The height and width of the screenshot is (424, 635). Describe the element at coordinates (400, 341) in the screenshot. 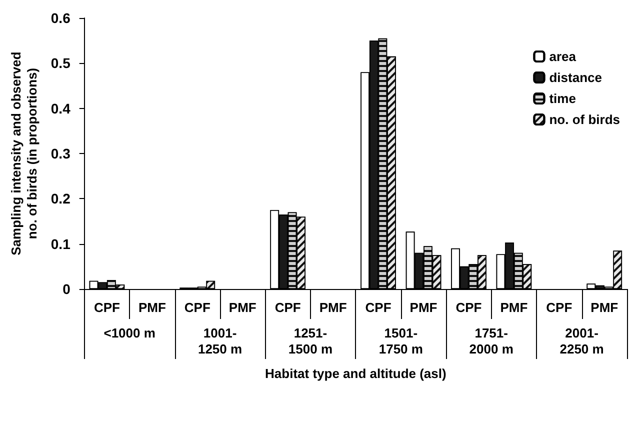

I see `text: 1501- 1750 m` at that location.